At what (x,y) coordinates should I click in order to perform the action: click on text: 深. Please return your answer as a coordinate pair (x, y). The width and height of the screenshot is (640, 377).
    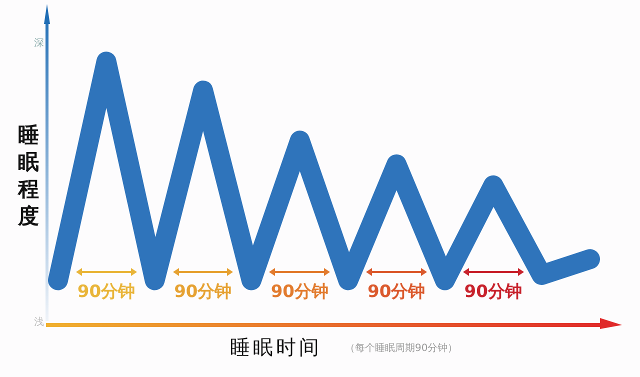
    Looking at the image, I should click on (39, 43).